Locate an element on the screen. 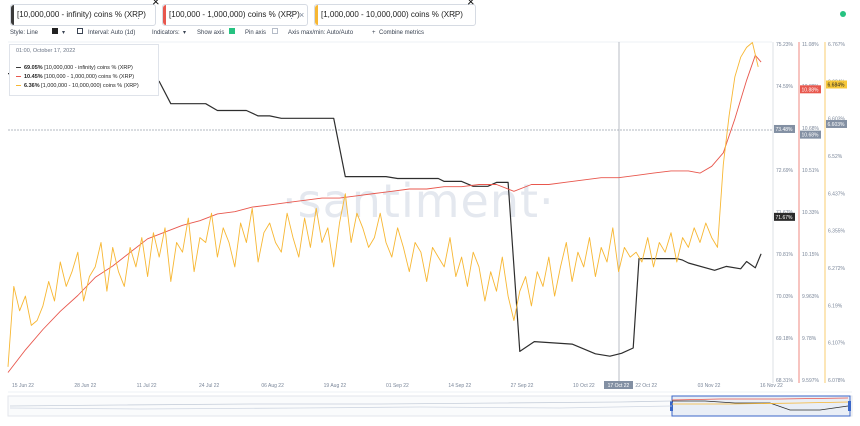 This screenshot has width=860, height=426. axis-value-badge-text: 10.68% is located at coordinates (811, 136).